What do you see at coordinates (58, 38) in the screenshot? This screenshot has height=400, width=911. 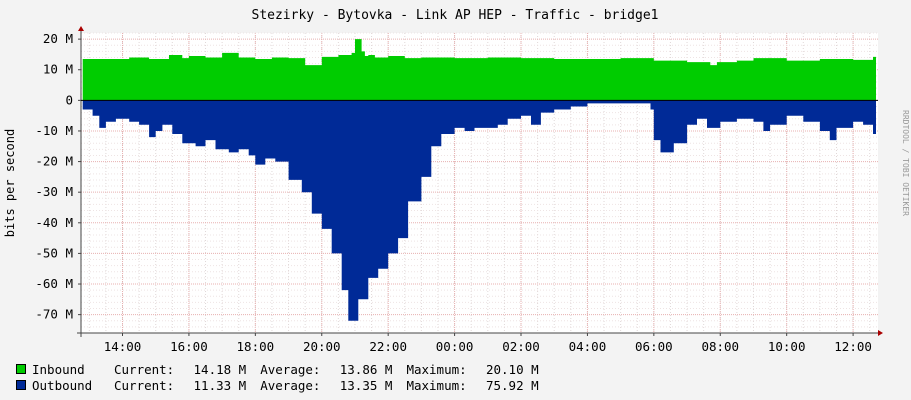 I see `y-tick-label: 20 M` at bounding box center [58, 38].